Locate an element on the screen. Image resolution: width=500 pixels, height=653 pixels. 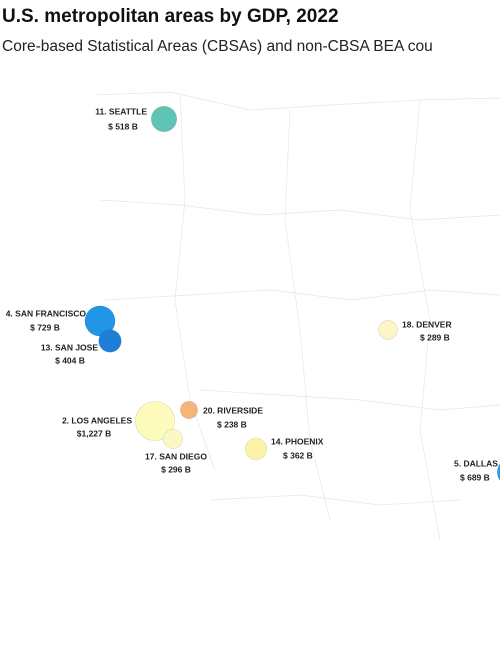
area-value: $ 238 B is located at coordinates (232, 424).